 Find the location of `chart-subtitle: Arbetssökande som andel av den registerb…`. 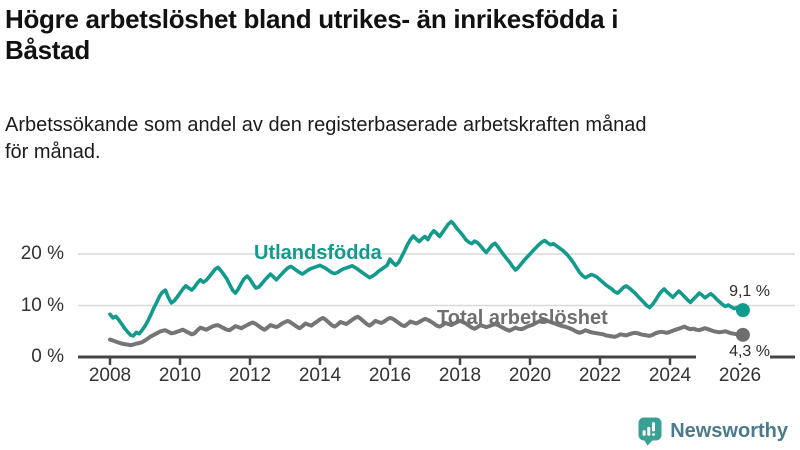

chart-subtitle: Arbetssökande som andel av den registerb… is located at coordinates (400, 139).